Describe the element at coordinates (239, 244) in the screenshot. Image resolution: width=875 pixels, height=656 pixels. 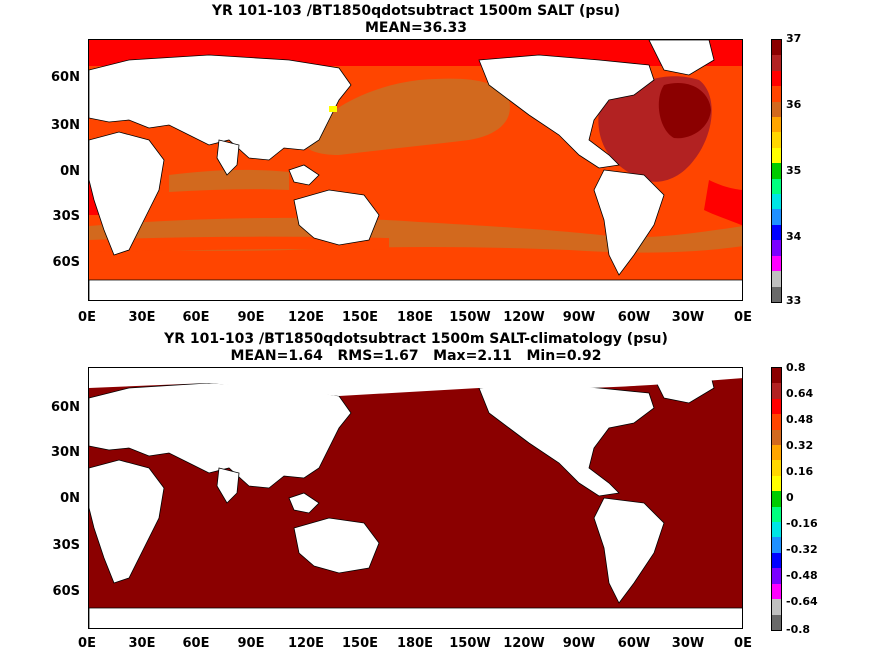
I see `map1-southern-inner` at that location.